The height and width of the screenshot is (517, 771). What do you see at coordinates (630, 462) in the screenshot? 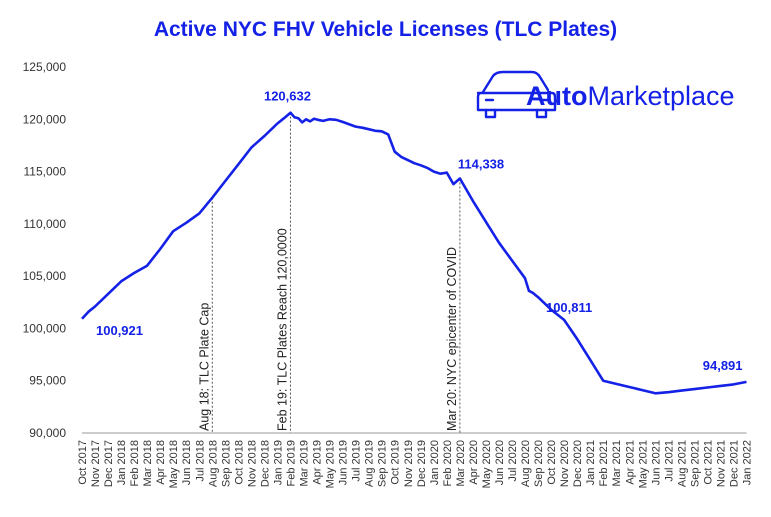
I see `x-tick-label: Apr 2021` at bounding box center [630, 462].